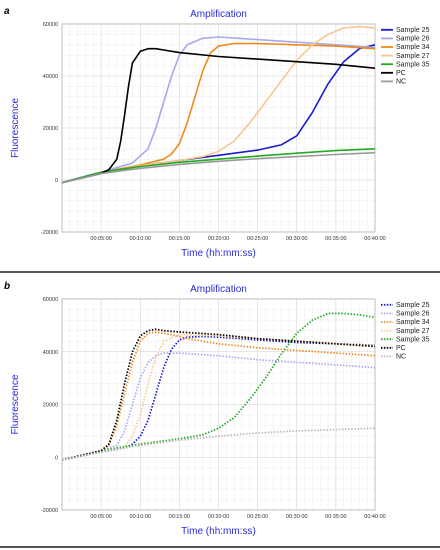  What do you see at coordinates (7, 286) in the screenshot?
I see `panel-label-b: b` at bounding box center [7, 286].